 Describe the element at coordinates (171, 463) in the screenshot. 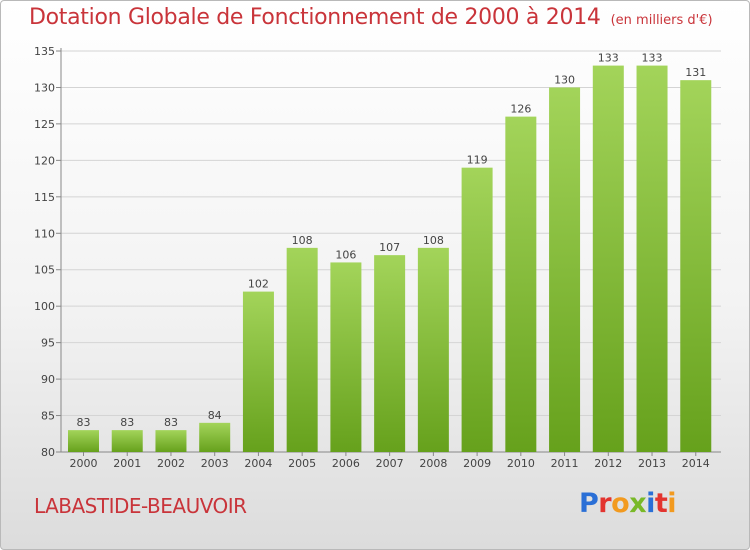

I see `x-tick-label: 2002` at that location.